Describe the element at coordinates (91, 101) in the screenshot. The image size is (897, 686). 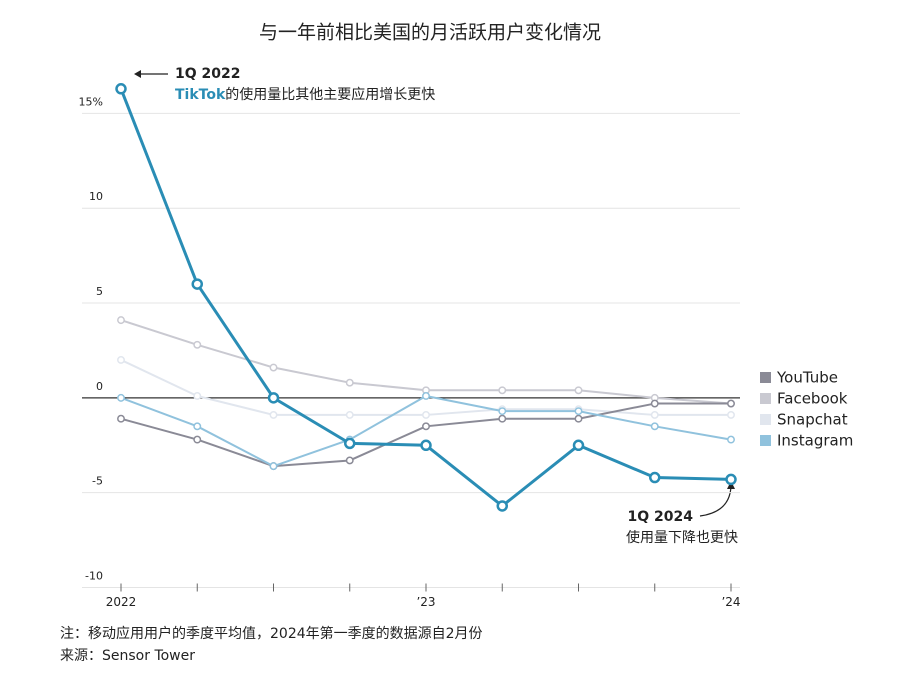
I see `y-tick-label: 15%` at that location.